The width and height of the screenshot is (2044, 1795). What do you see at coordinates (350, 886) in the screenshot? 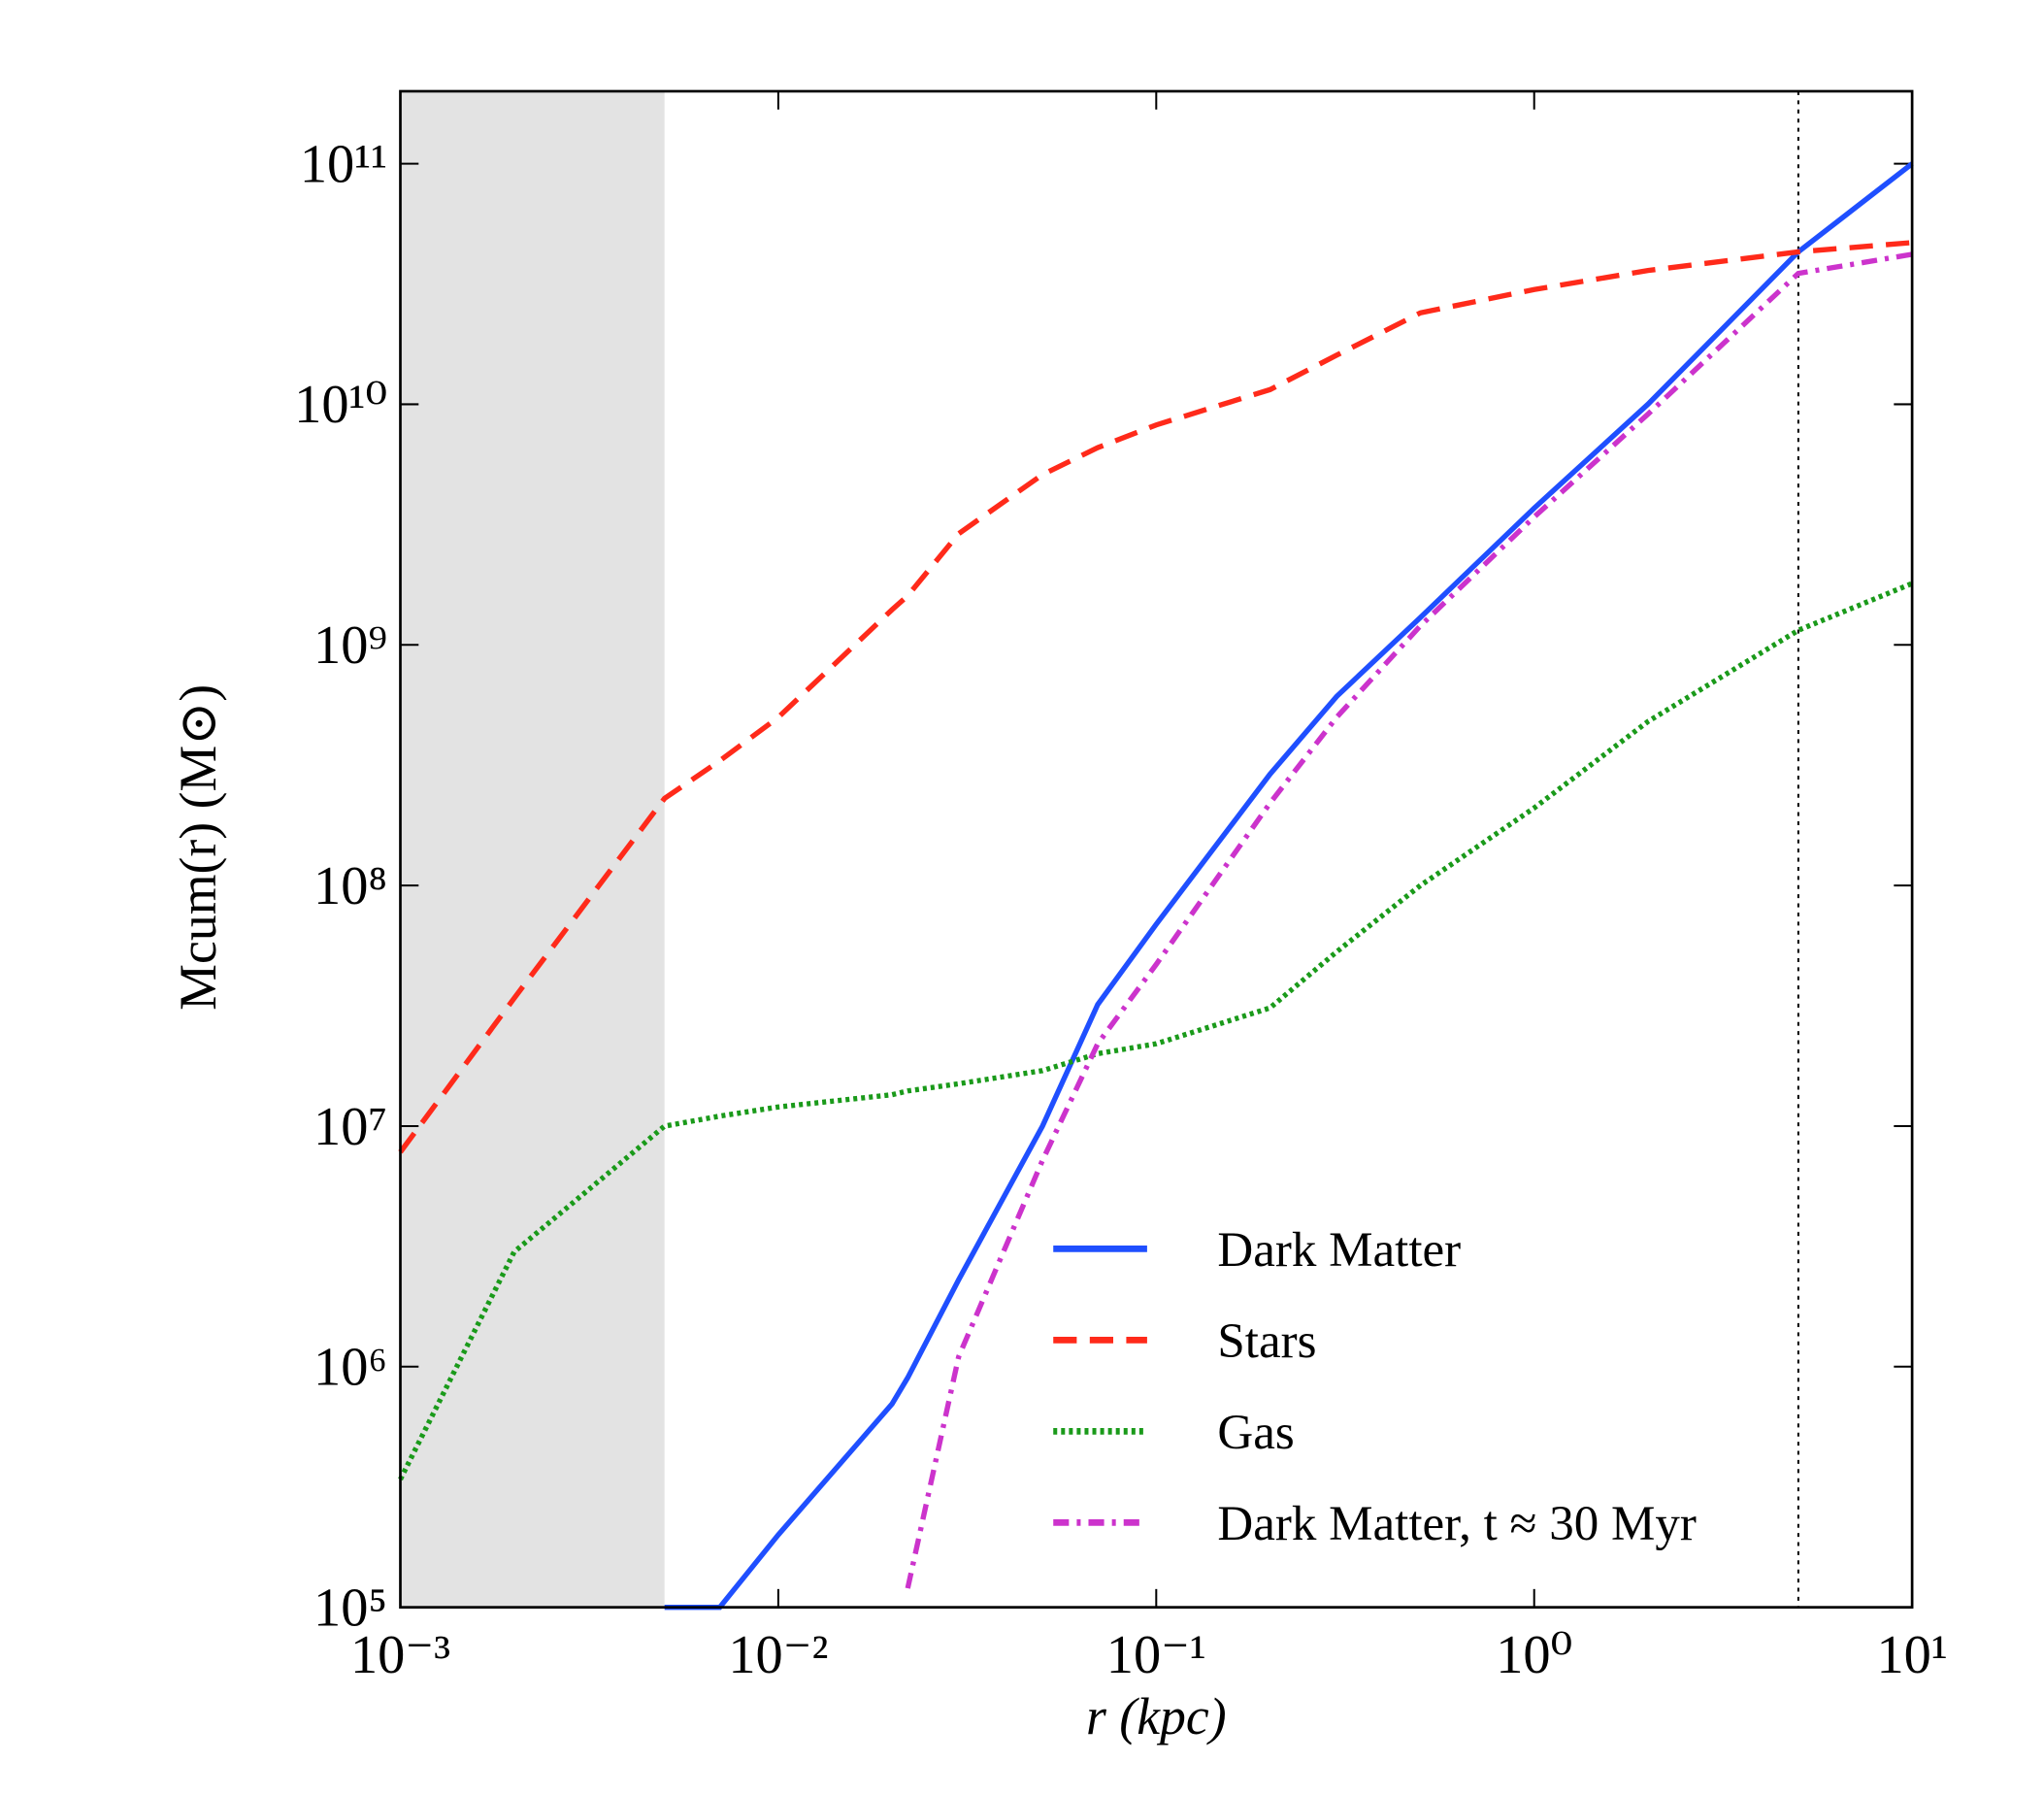
I see `y-tick-label: 10⁸` at bounding box center [350, 886].